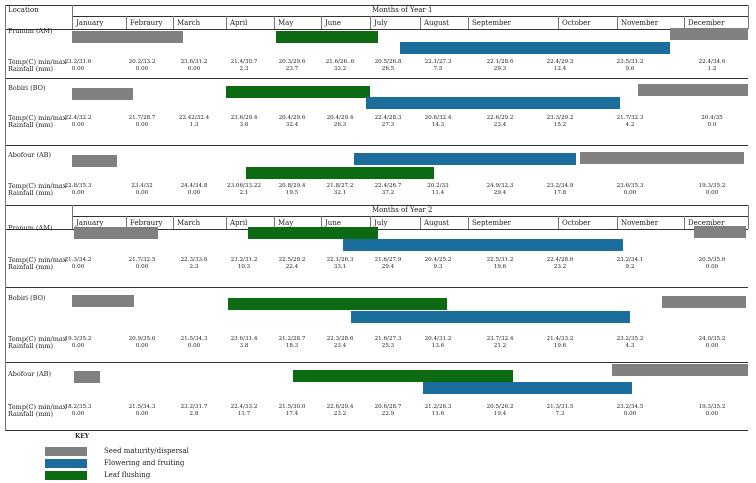  I want to click on site-name: Abofour (AB), so click(29, 374).